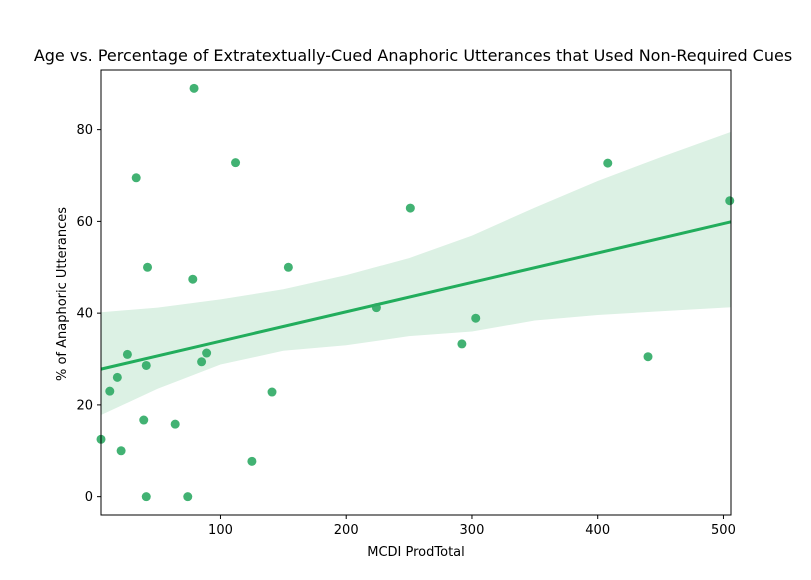 Image resolution: width=811 pixels, height=580 pixels. What do you see at coordinates (723, 530) in the screenshot?
I see `x-tick-label: 500` at bounding box center [723, 530].